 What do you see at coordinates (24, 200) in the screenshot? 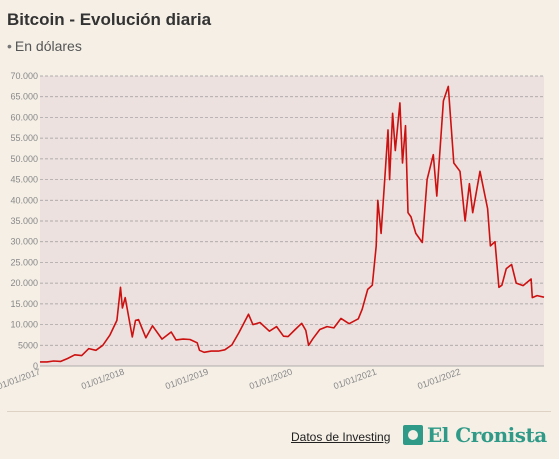
I see `y-tick-label: 40.000` at bounding box center [24, 200].